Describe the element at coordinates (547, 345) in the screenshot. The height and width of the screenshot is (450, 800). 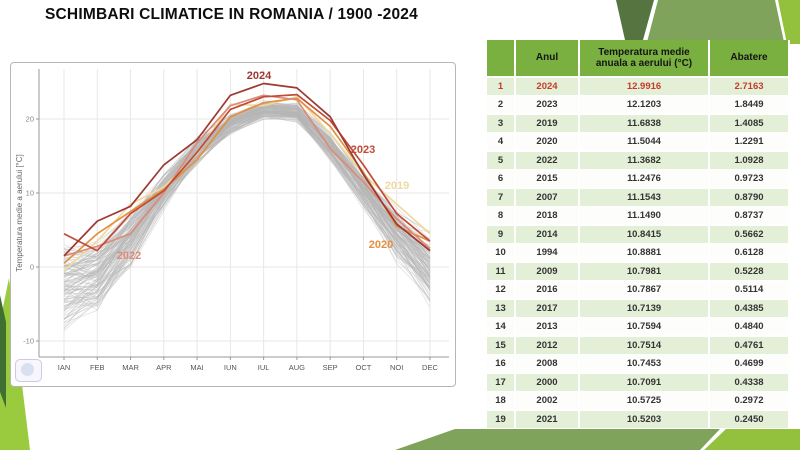
I see `table-cell-year: 2012` at that location.